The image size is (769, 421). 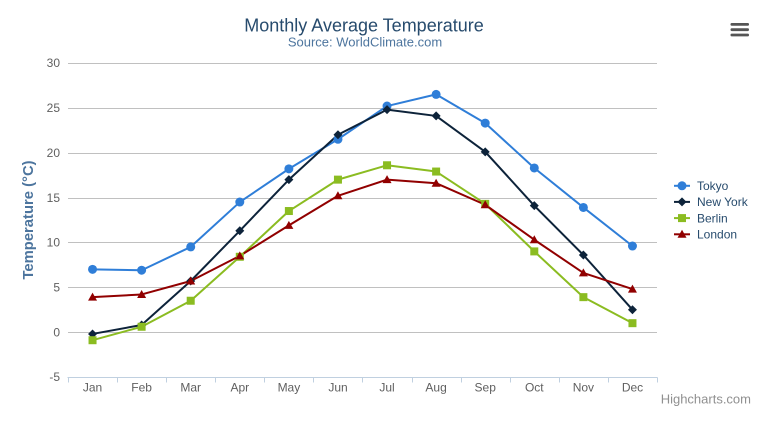 What do you see at coordinates (717, 235) in the screenshot?
I see `svg-text: London` at bounding box center [717, 235].